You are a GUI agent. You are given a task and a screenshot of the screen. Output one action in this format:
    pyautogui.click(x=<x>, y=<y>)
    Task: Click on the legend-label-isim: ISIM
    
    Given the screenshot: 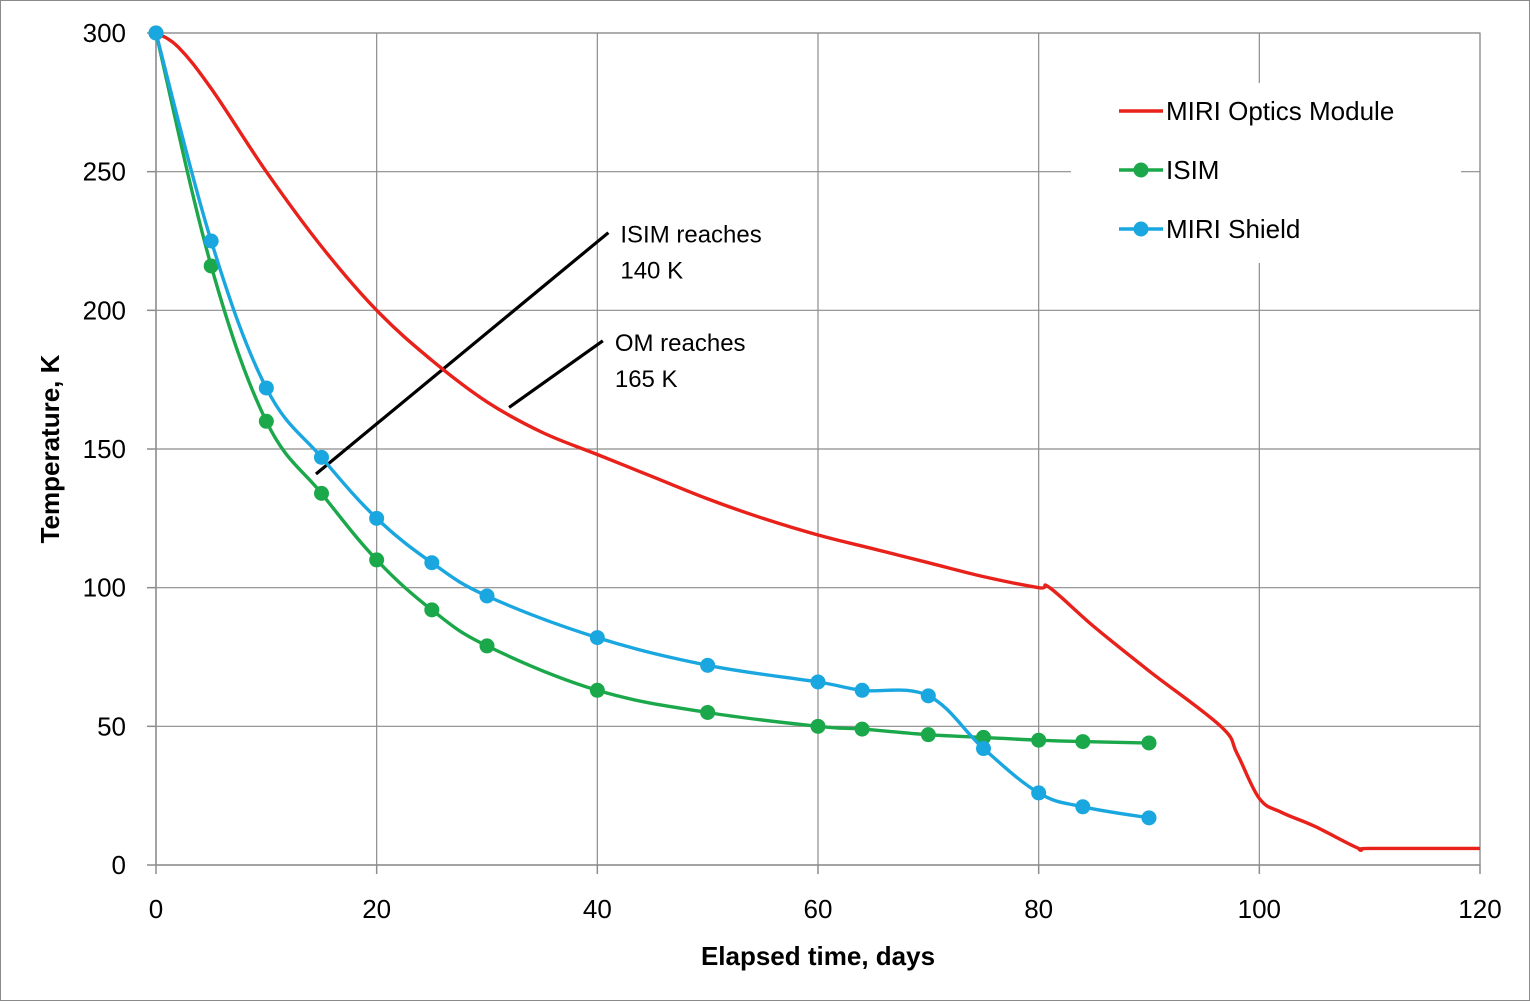 What is the action you would take?
    pyautogui.click(x=1192, y=170)
    